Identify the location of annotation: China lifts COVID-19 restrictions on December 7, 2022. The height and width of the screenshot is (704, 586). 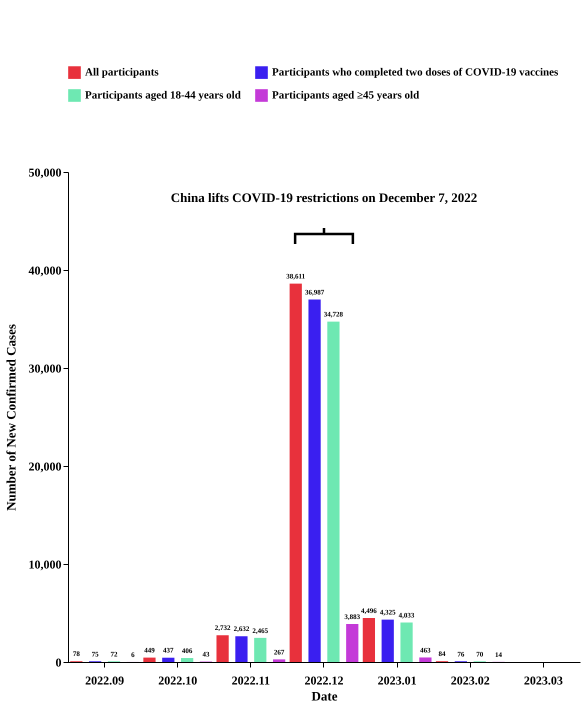
(324, 197).